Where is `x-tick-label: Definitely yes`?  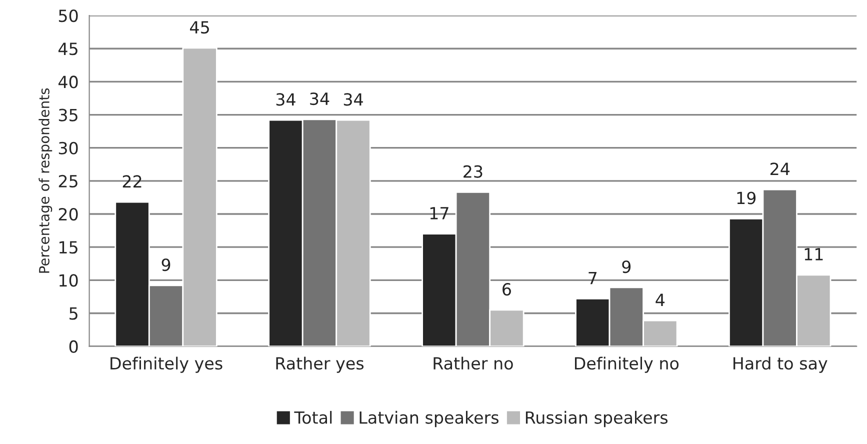 x-tick-label: Definitely yes is located at coordinates (166, 364).